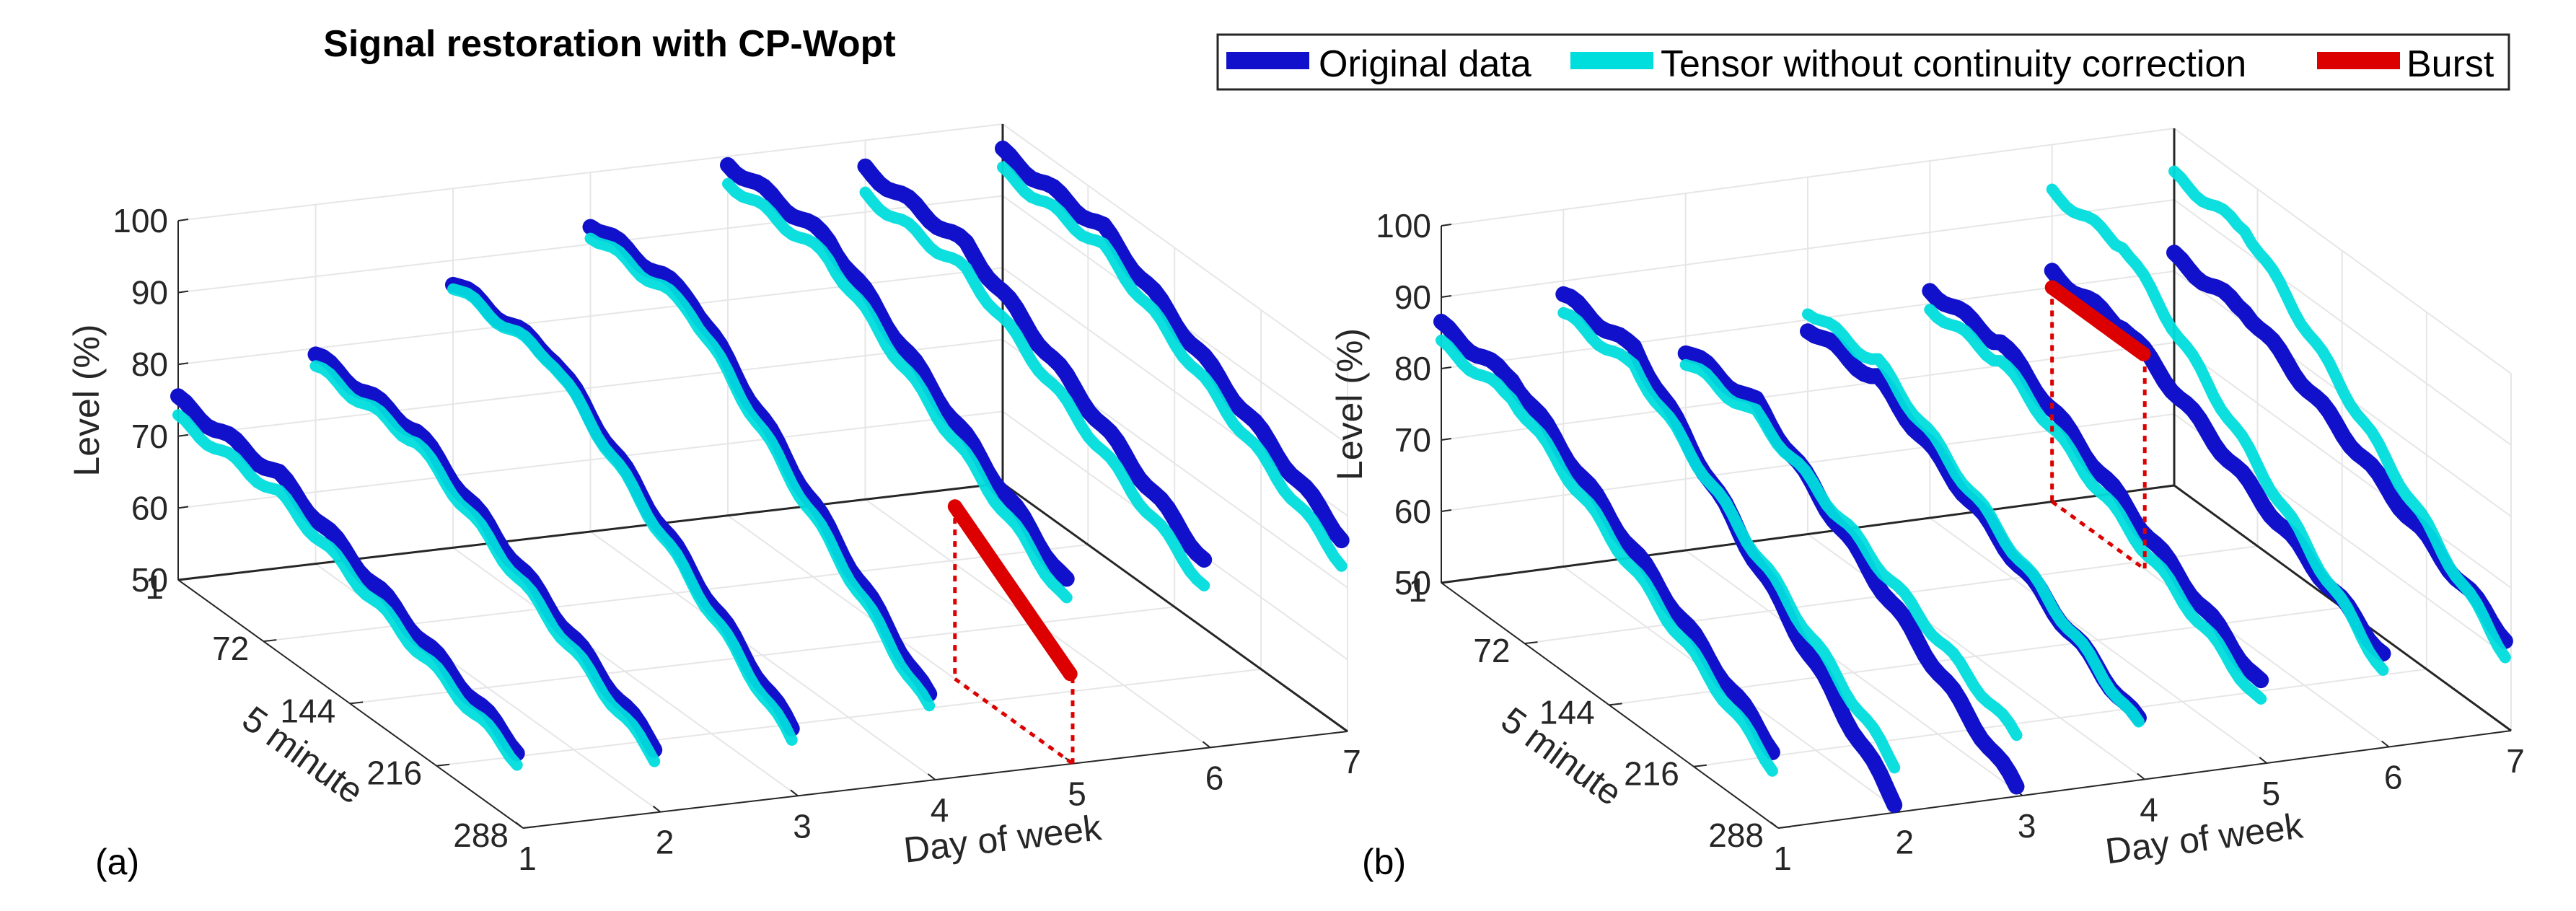  I want to click on legend-swatch-original, so click(1267, 61).